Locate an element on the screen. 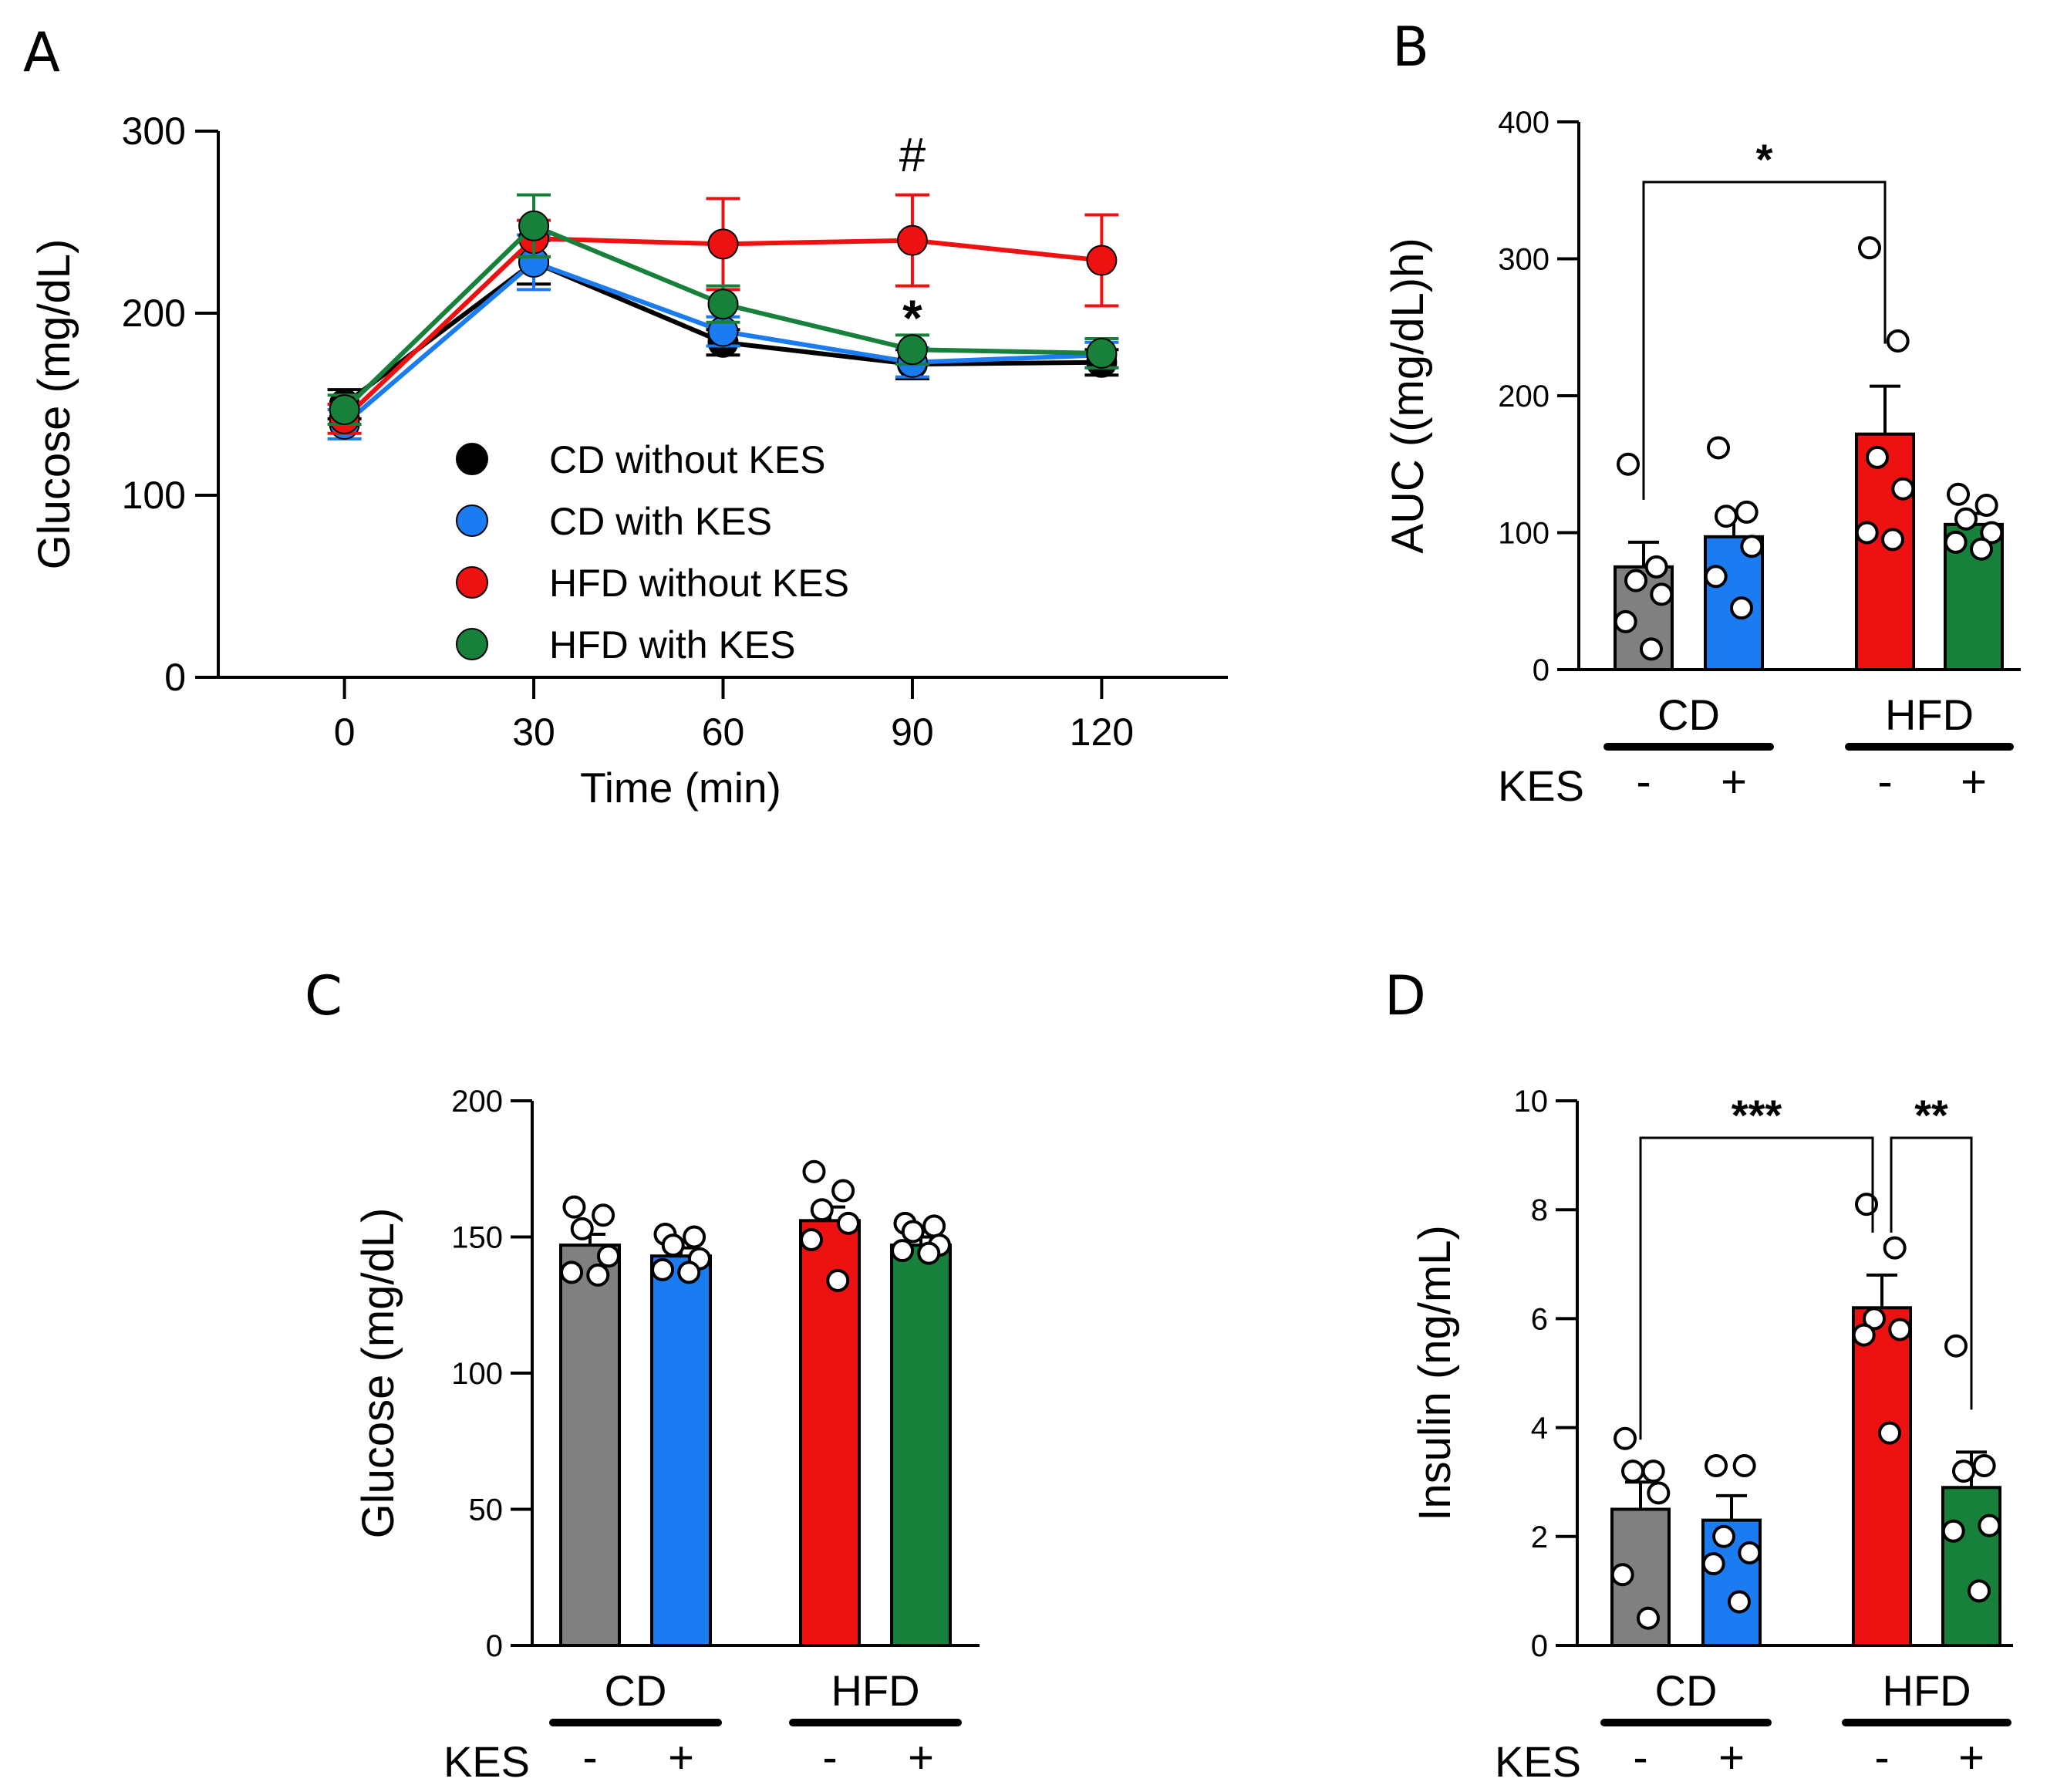 The image size is (2057, 1792). panel-letter-a: A is located at coordinates (41, 52).